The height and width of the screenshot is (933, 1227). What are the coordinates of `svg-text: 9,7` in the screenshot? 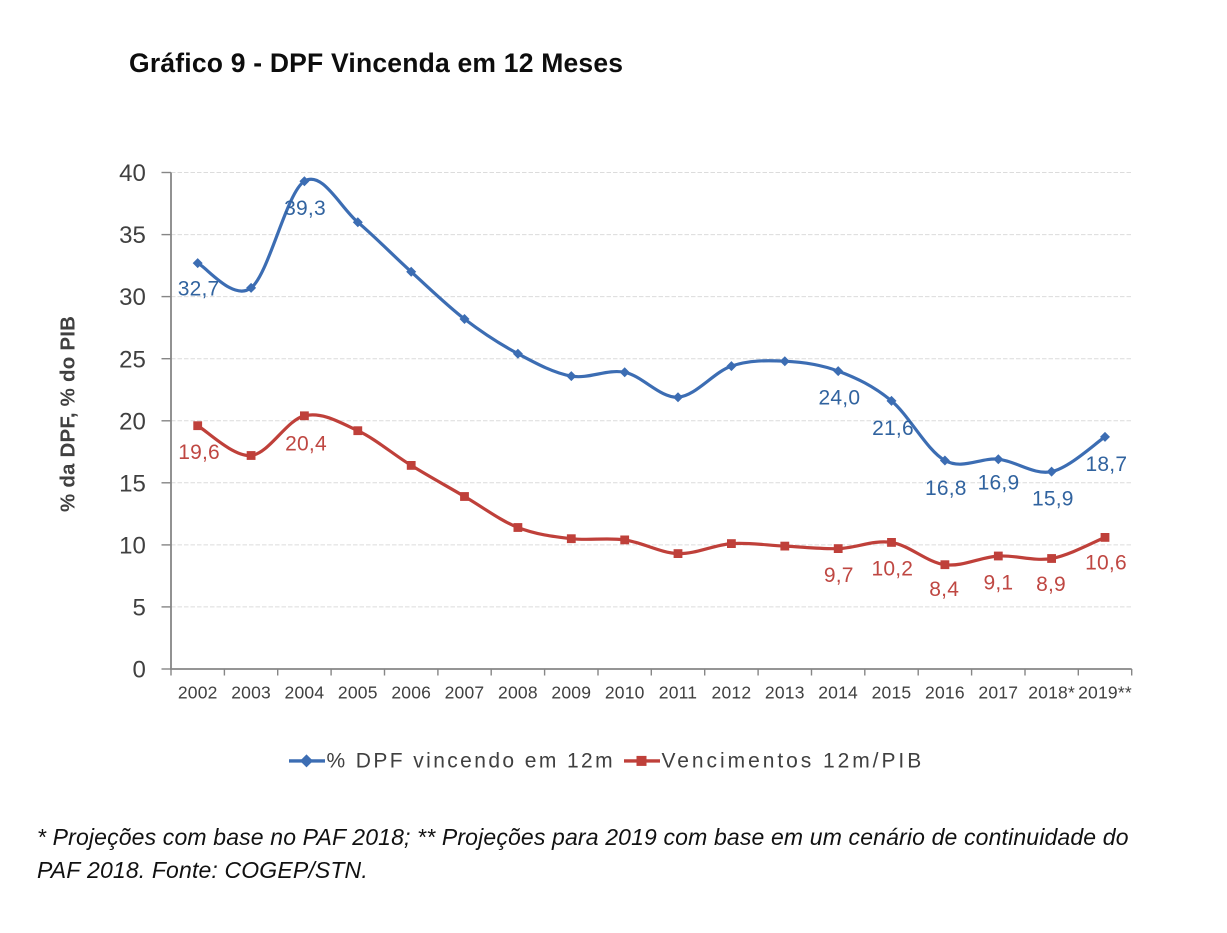 It's located at (839, 575).